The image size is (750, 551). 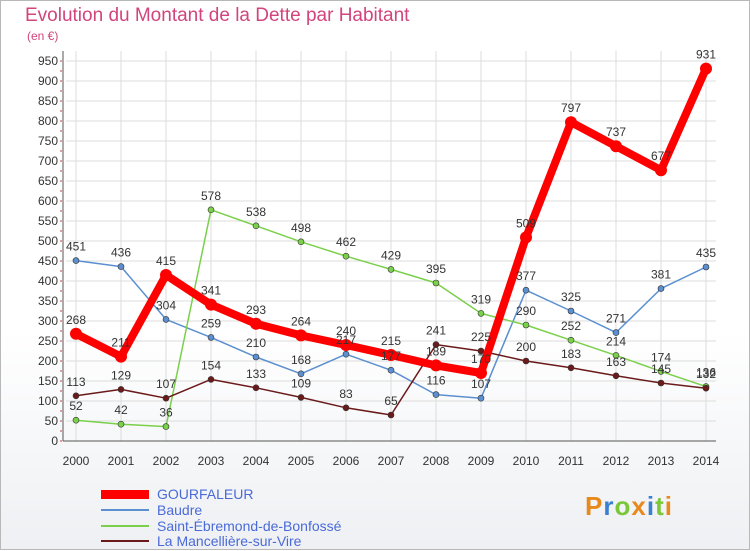 I want to click on x-tick-label: 2000, so click(x=76, y=461).